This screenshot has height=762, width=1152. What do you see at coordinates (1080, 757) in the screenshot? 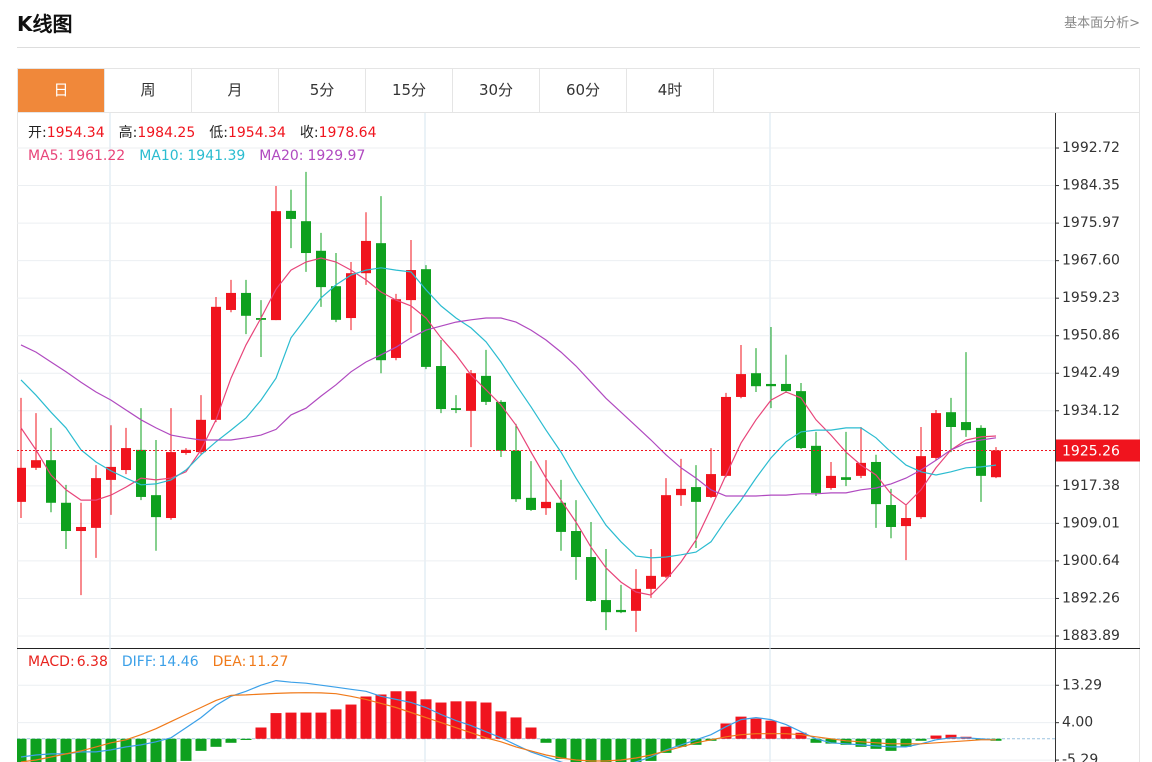
I see `y-tick-label: -5.29` at bounding box center [1080, 757].